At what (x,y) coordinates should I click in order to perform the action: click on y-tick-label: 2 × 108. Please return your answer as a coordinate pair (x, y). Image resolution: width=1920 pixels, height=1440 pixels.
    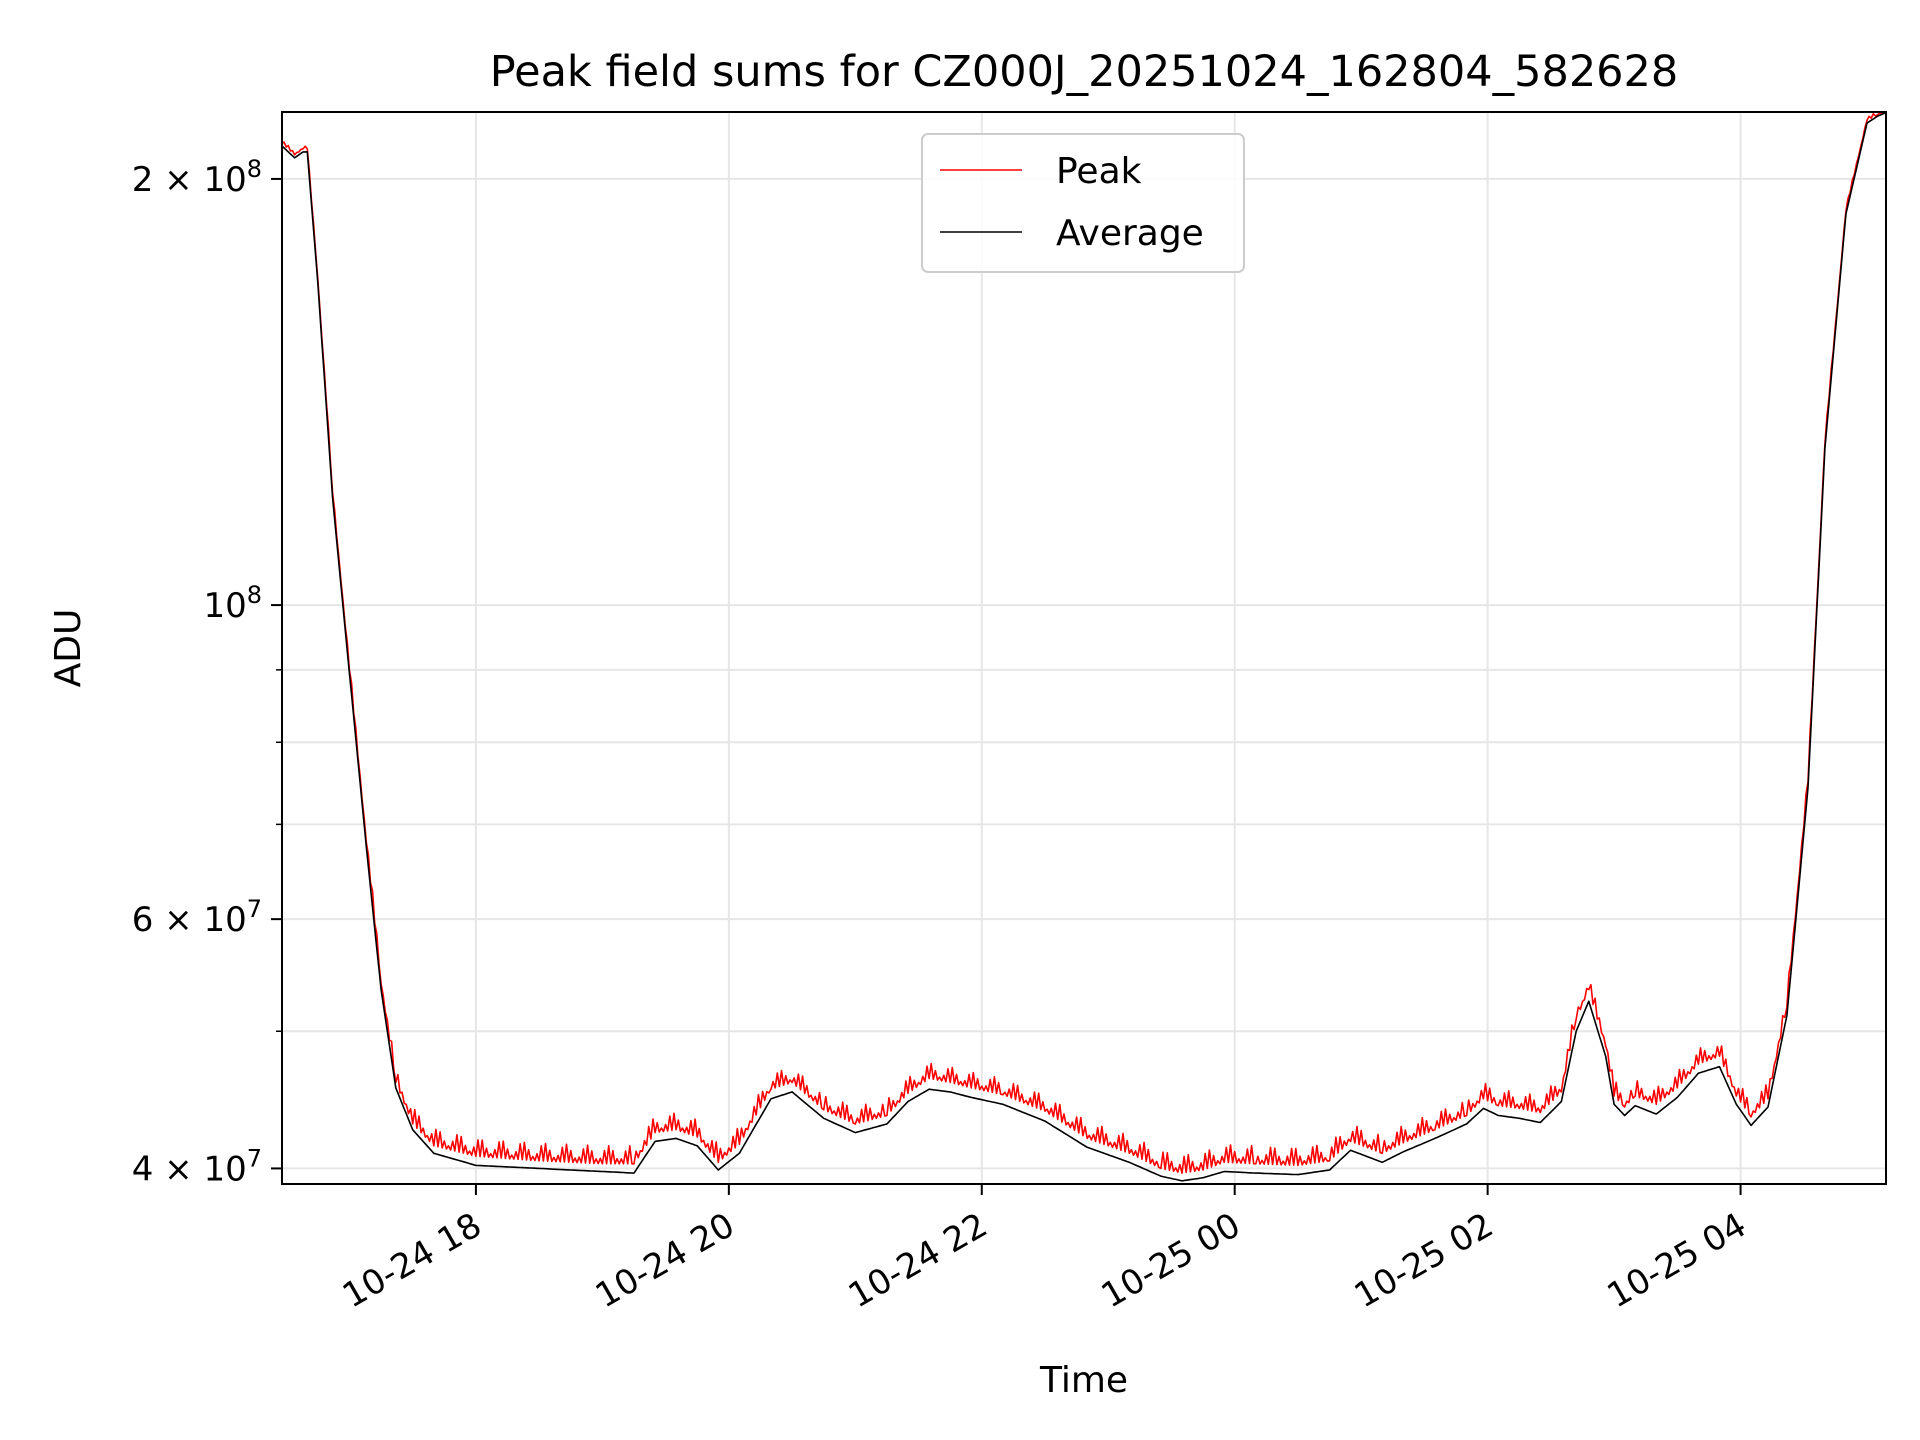
    Looking at the image, I should click on (197, 177).